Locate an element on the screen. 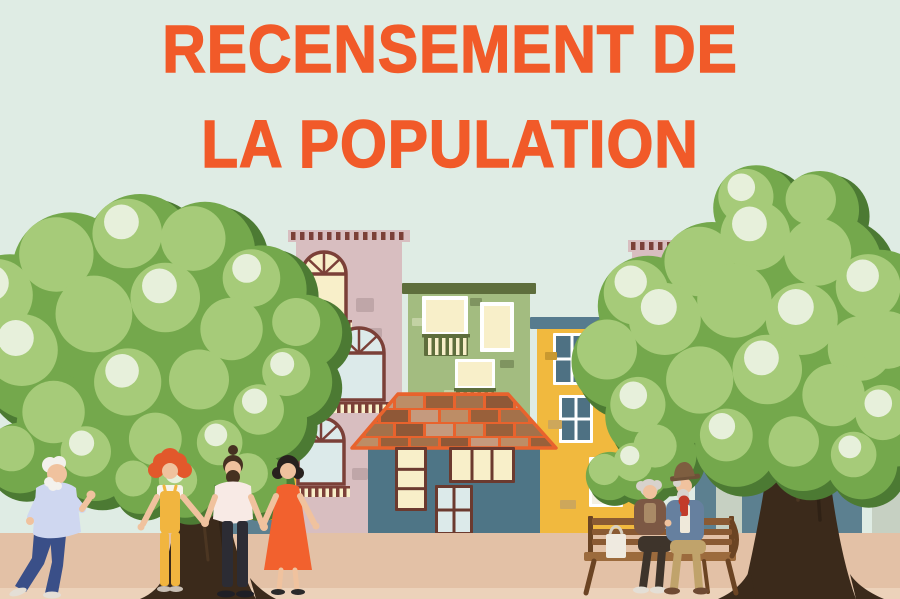  man-bearded is located at coordinates (235, 521).